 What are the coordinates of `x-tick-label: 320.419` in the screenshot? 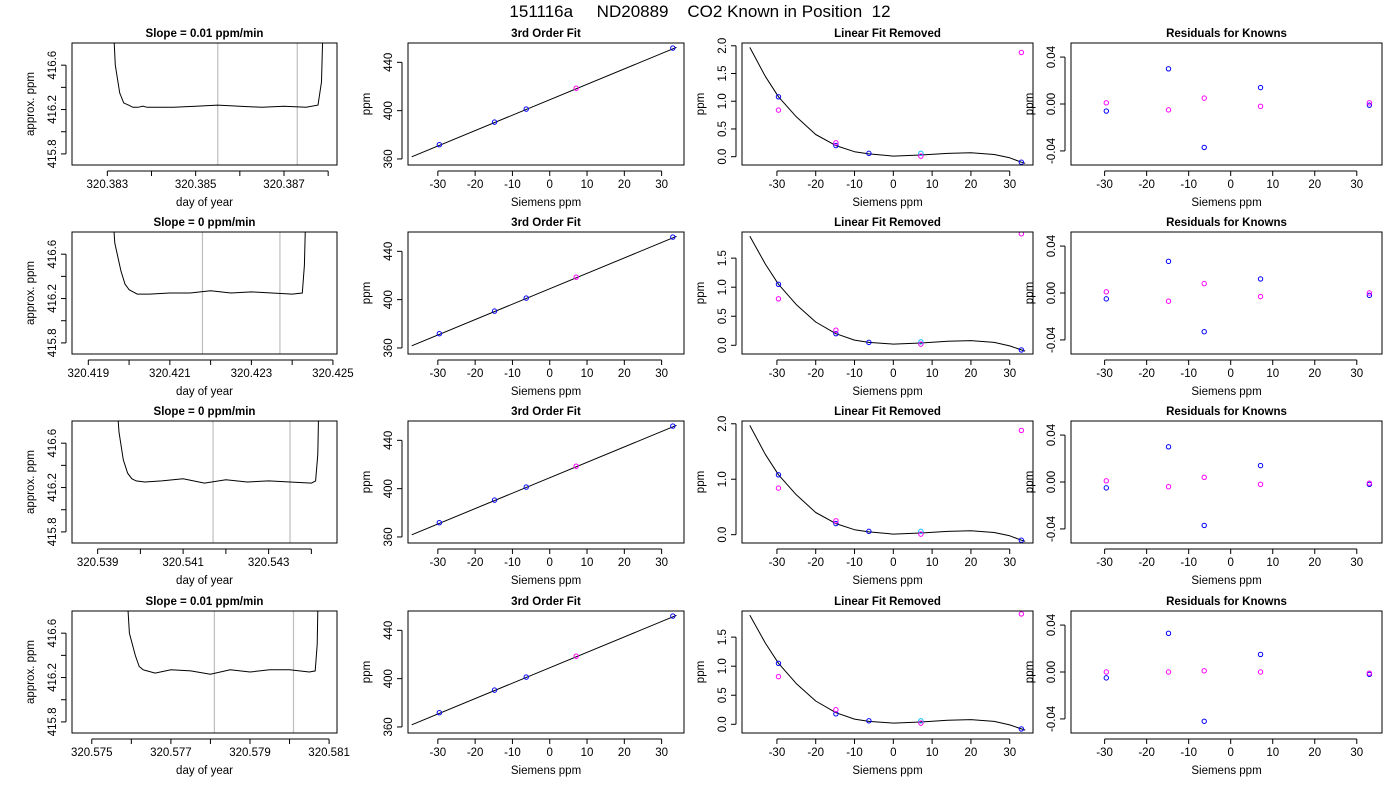 It's located at (89, 374).